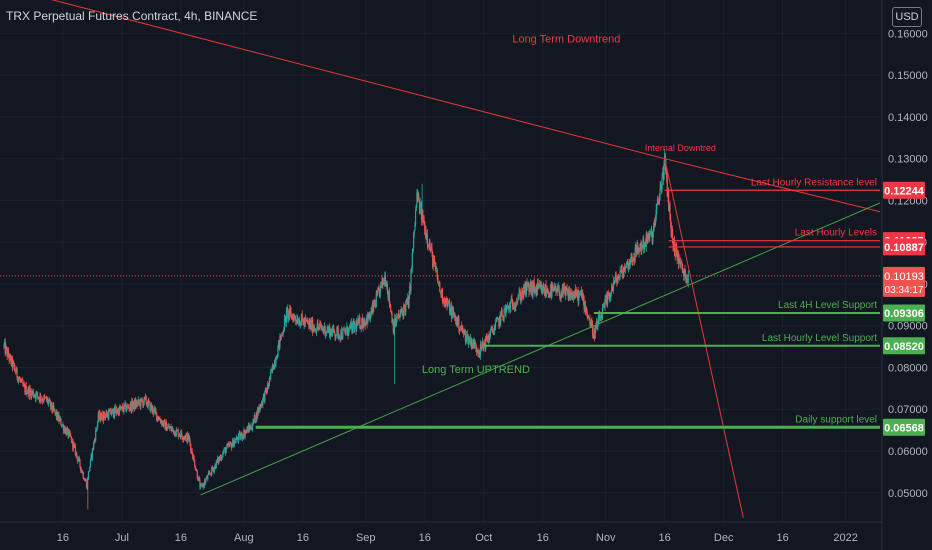  Describe the element at coordinates (907, 17) in the screenshot. I see `currency-button: USD` at that location.